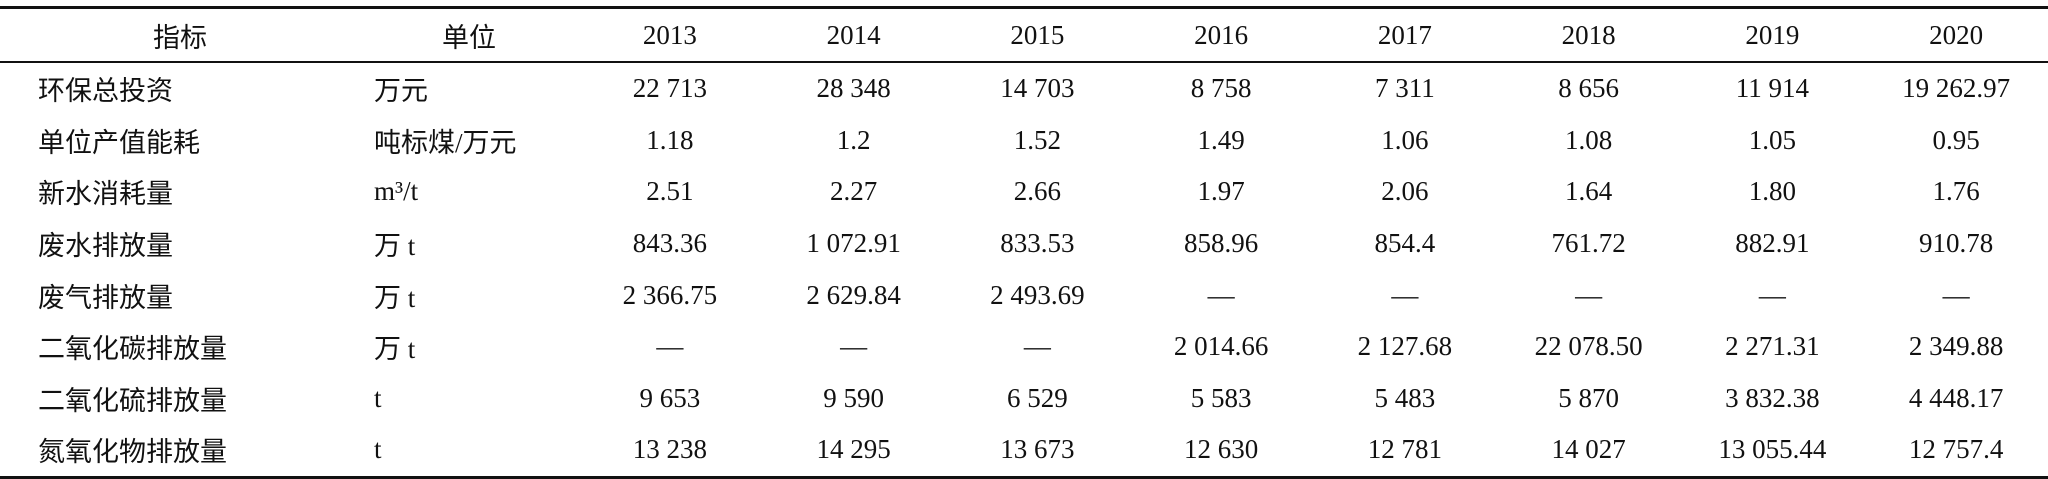  What do you see at coordinates (1221, 397) in the screenshot?
I see `value-cell: 5 583` at bounding box center [1221, 397].